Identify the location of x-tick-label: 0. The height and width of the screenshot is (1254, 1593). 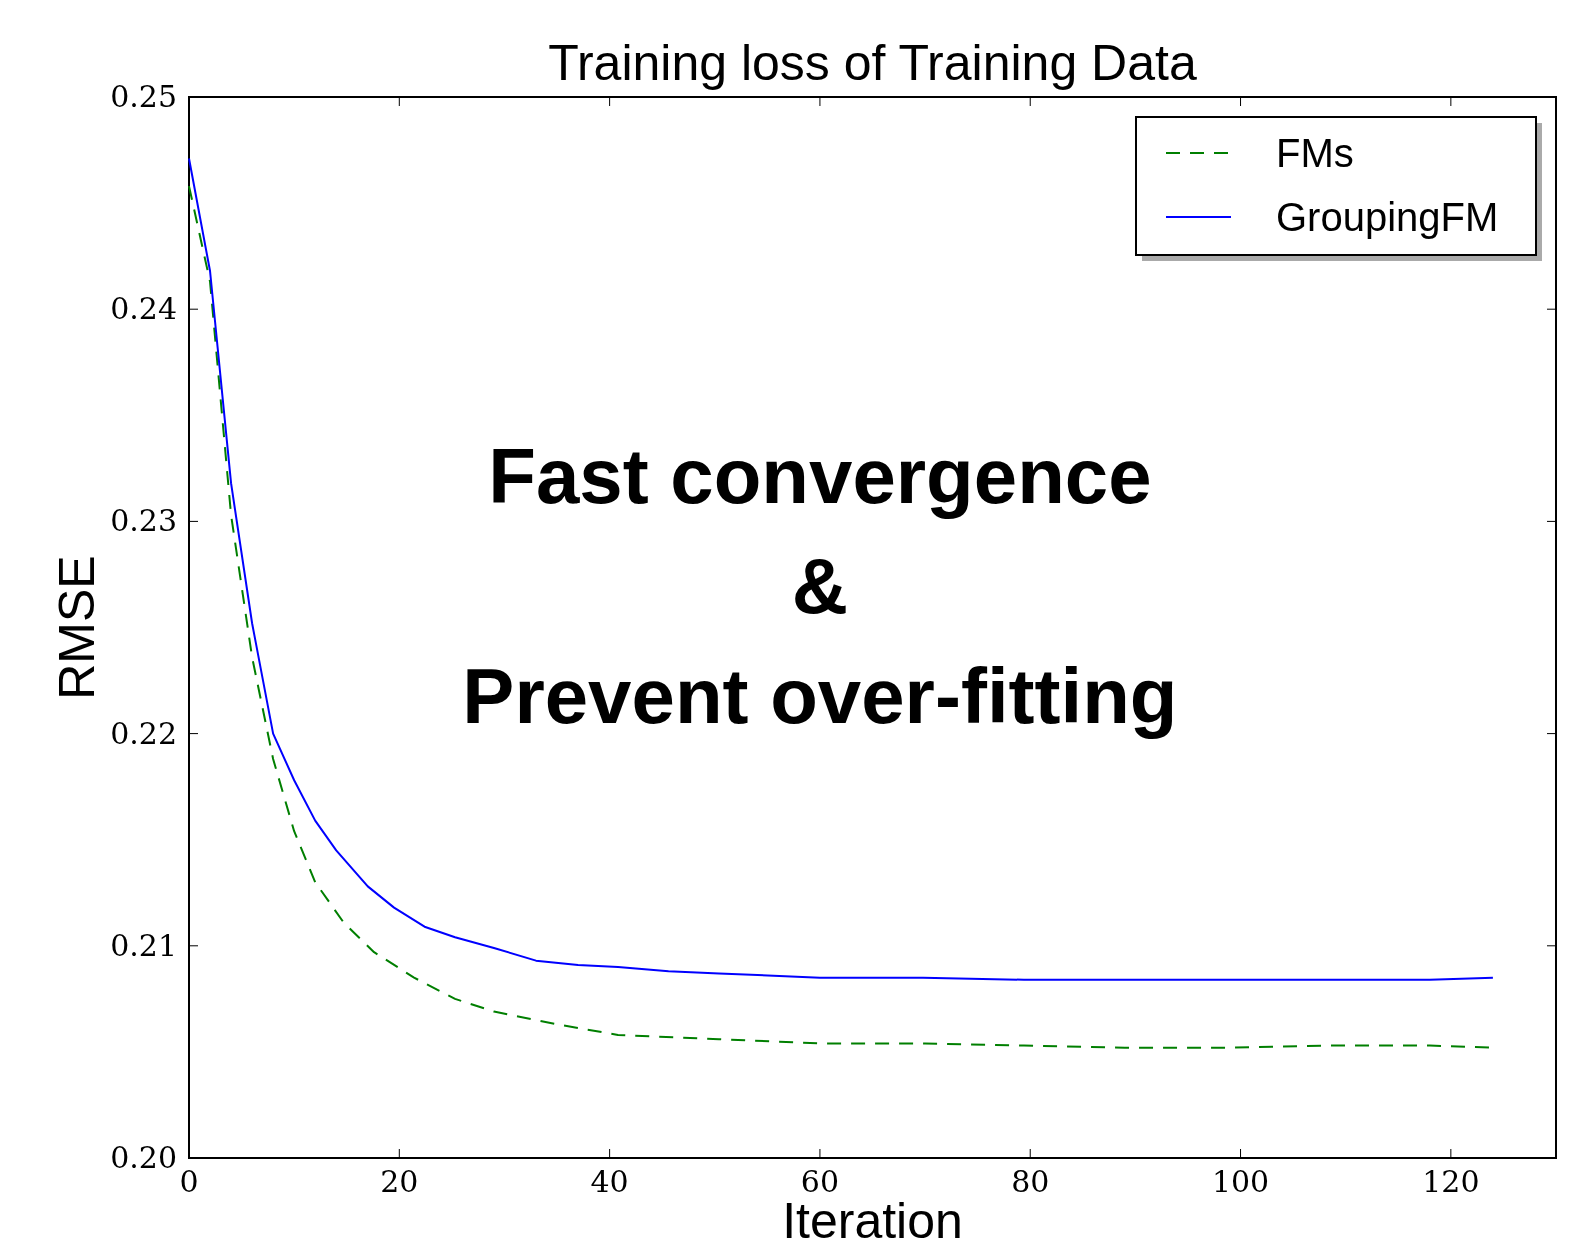
(189, 1181).